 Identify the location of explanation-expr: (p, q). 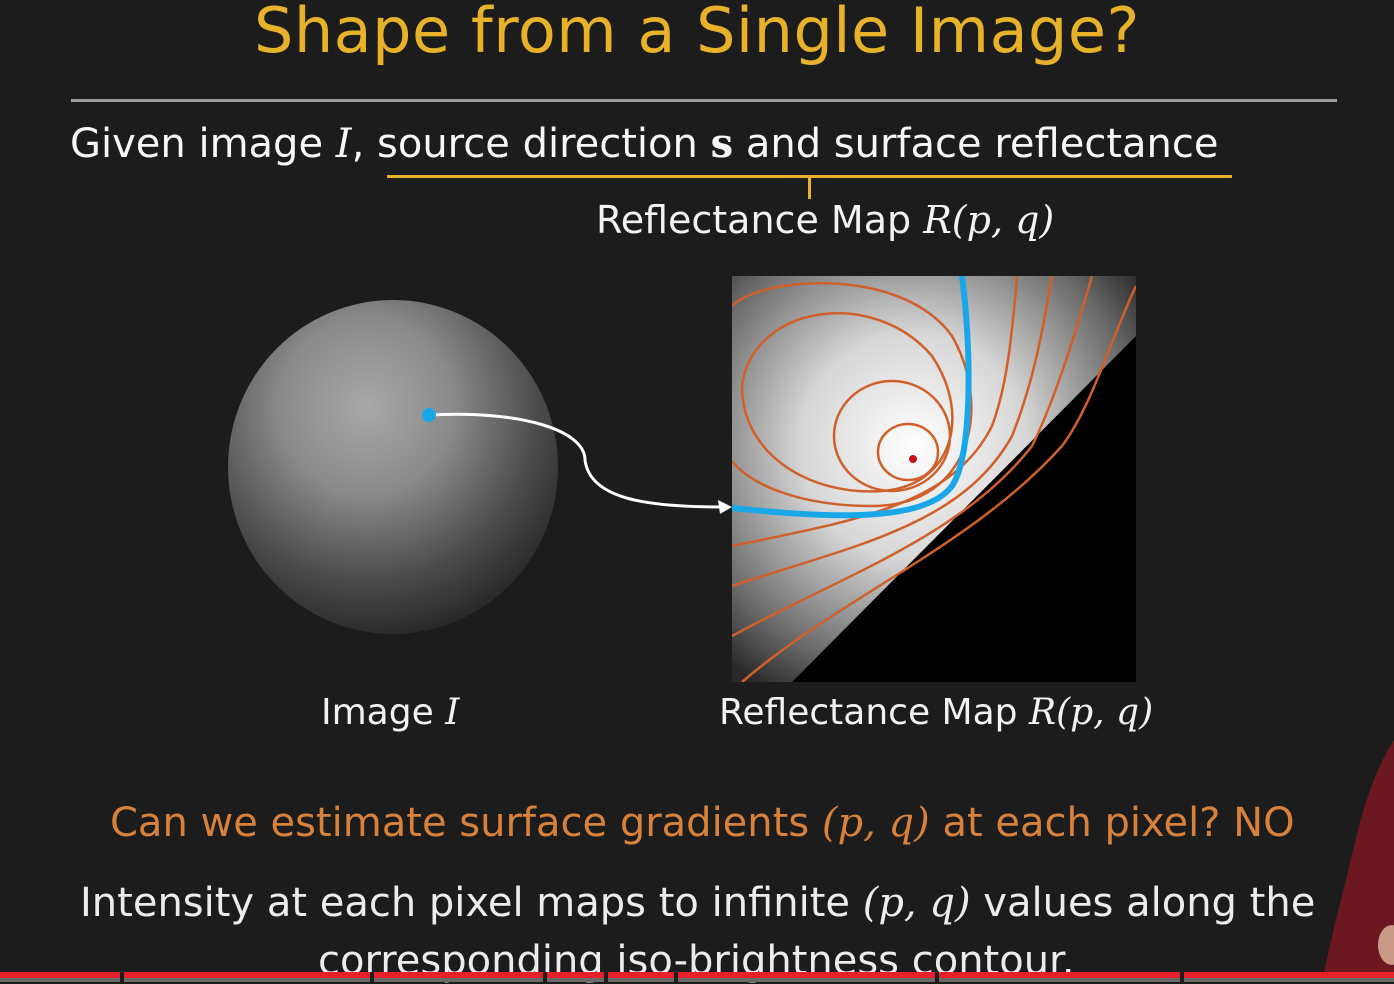
(916, 903).